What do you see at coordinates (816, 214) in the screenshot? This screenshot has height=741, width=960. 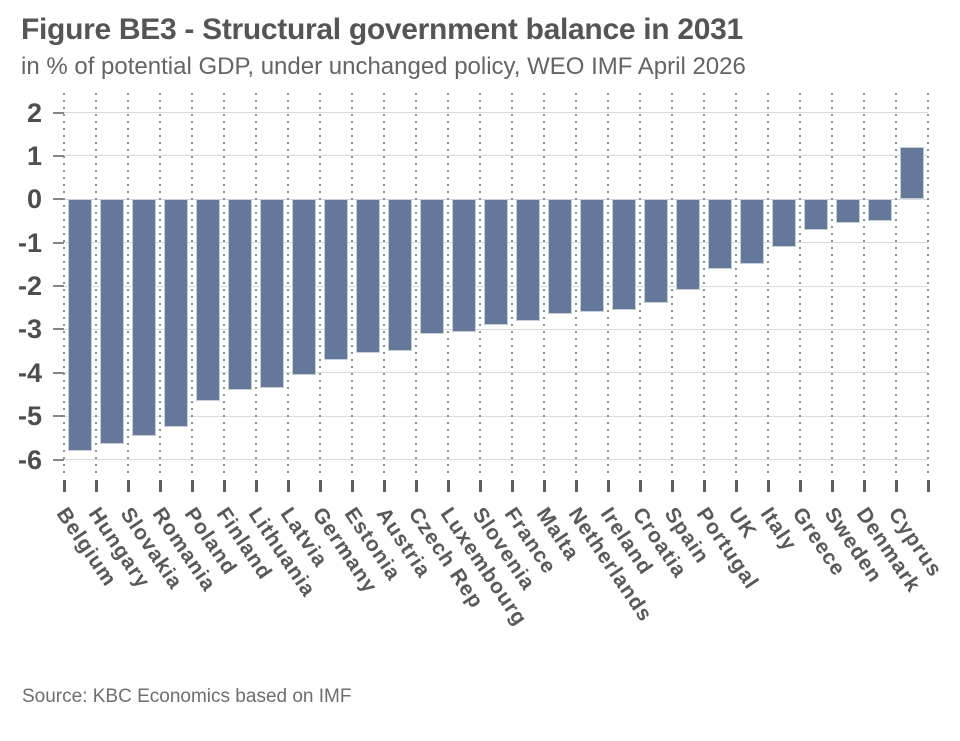 I see `bar-greece` at bounding box center [816, 214].